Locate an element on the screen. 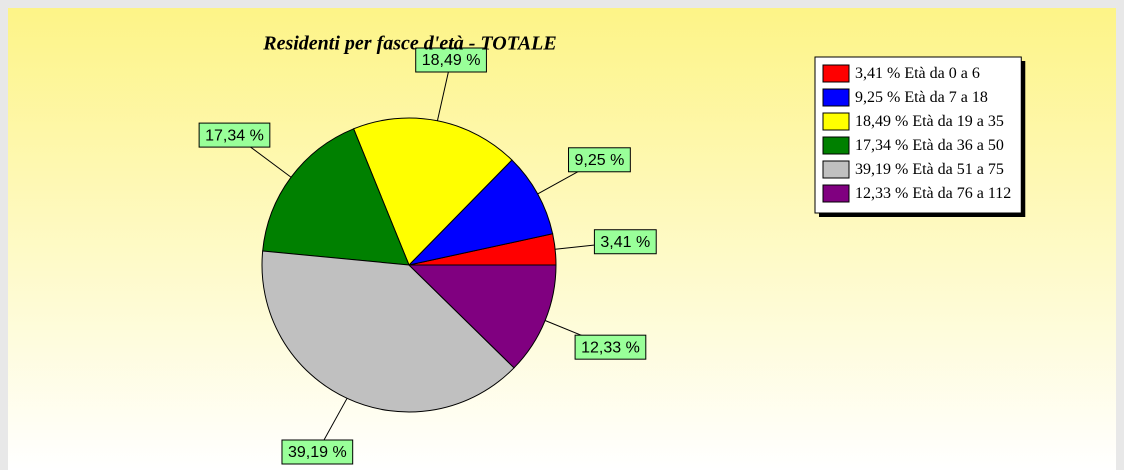 This screenshot has height=470, width=1124. legend-label: 9,25 % Età da 7 a 18 is located at coordinates (921, 97).